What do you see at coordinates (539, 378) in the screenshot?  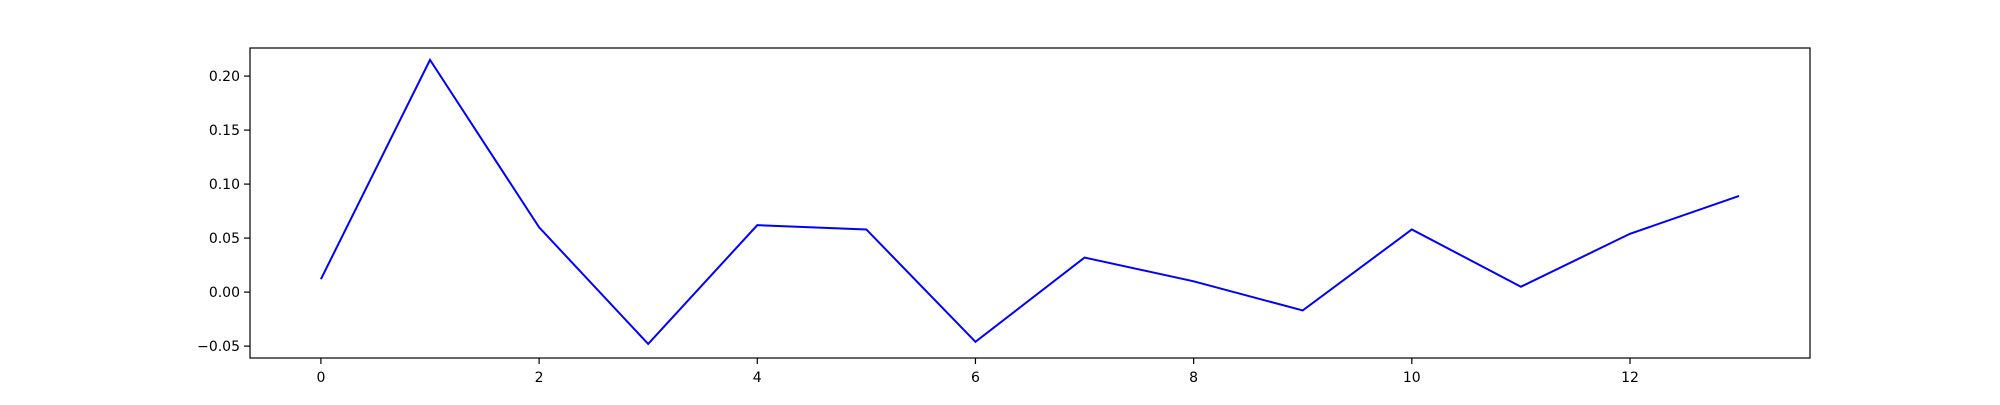 I see `x-tick-label: 2` at bounding box center [539, 378].